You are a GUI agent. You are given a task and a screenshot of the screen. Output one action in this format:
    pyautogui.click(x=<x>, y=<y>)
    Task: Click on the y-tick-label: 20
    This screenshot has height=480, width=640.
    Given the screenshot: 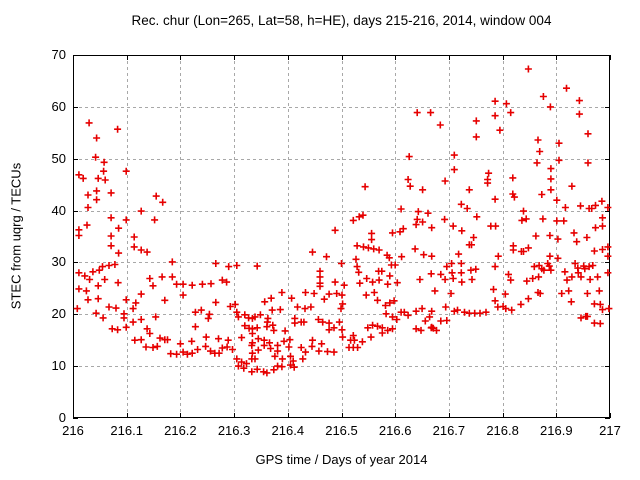 What is the action you would take?
    pyautogui.click(x=58, y=314)
    